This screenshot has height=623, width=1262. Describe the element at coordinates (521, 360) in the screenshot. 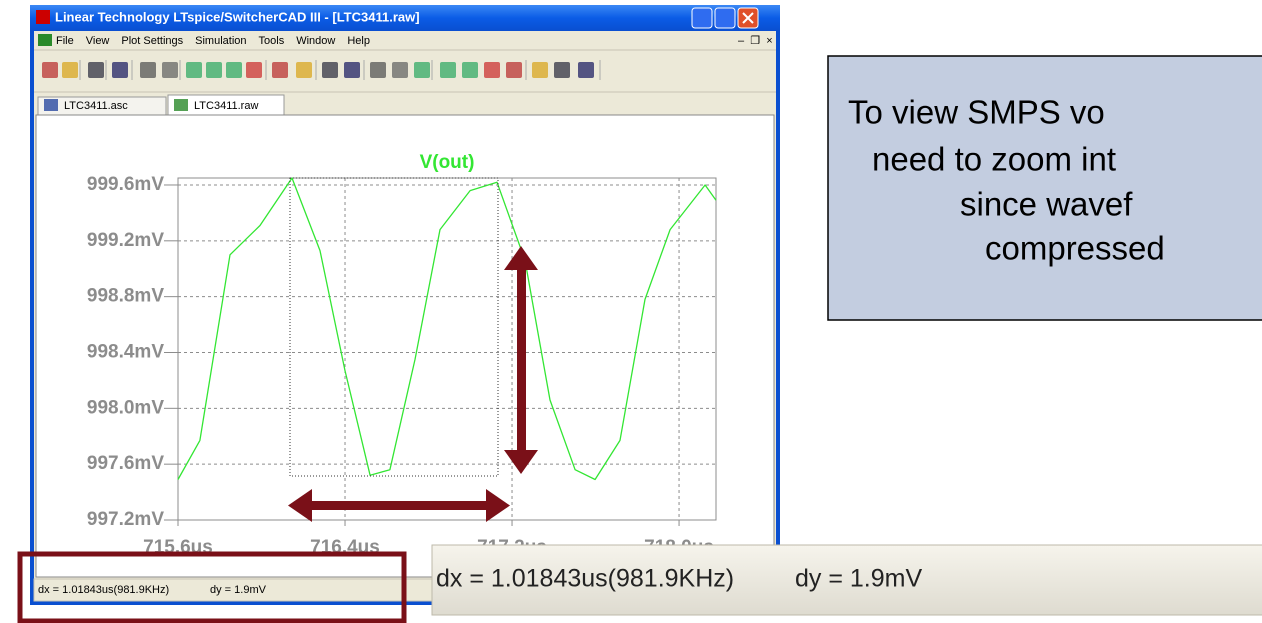

I see `vertical-arrow` at that location.